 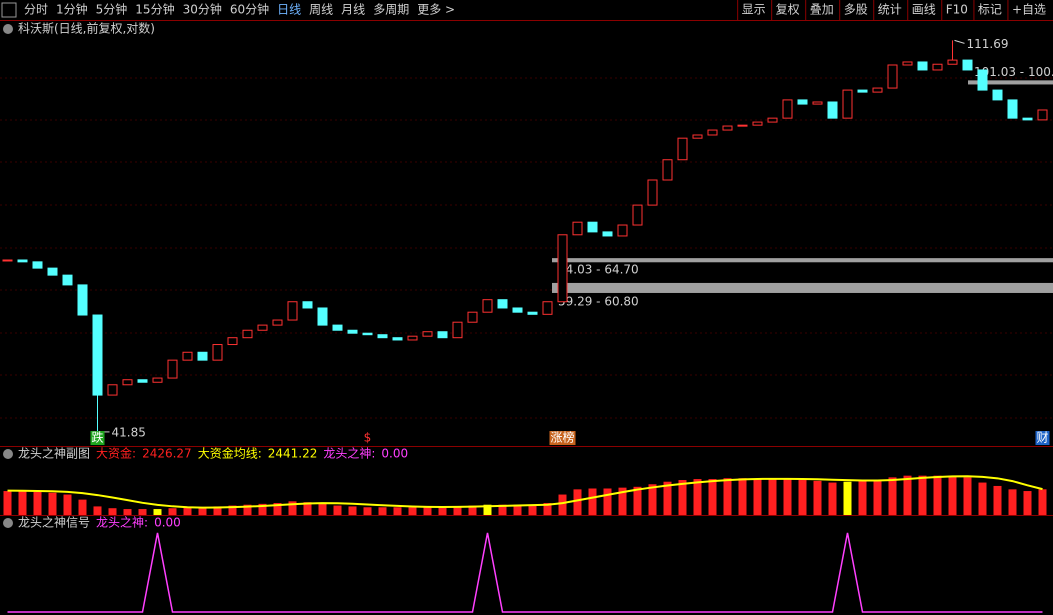 I want to click on toolbar-tab: 周线, so click(x=321, y=10).